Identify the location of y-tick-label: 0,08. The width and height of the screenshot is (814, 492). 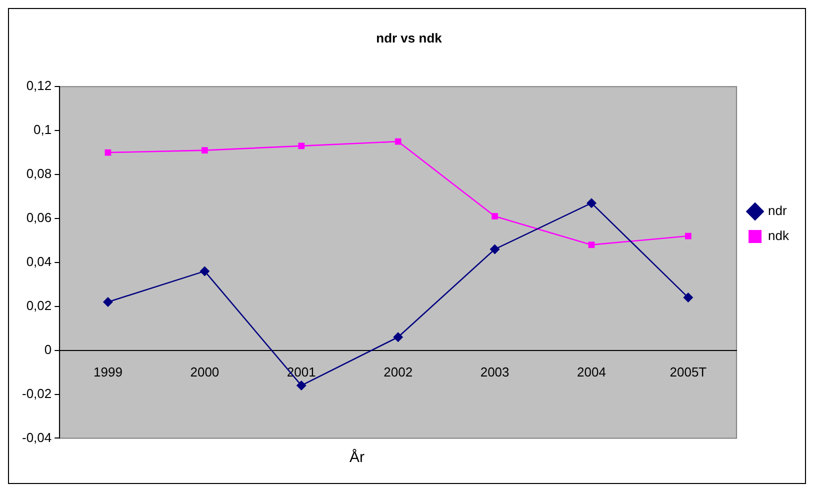
(39, 174).